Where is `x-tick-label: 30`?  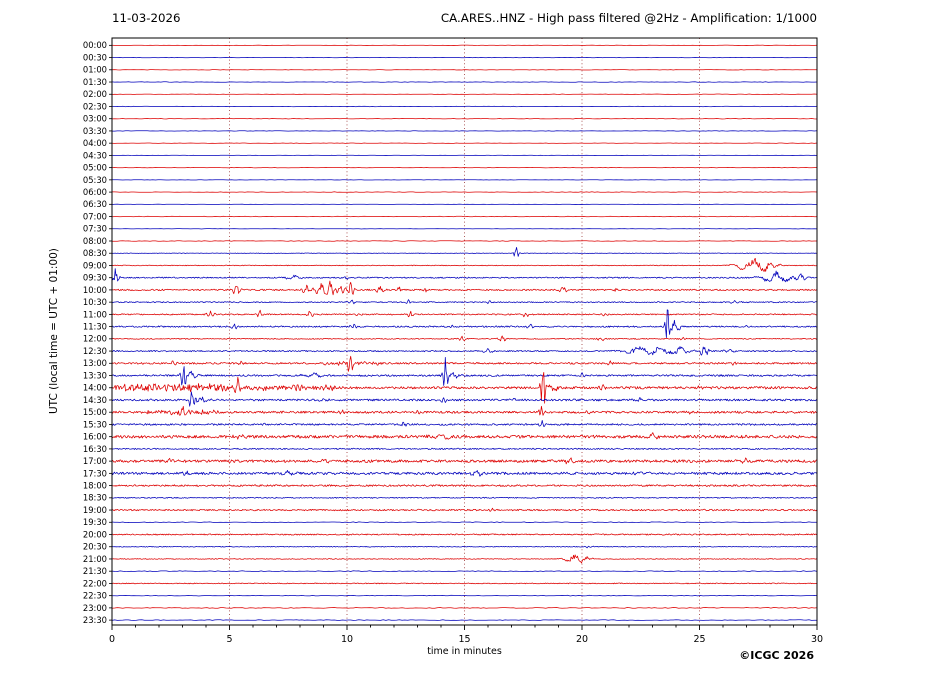
x-tick-label: 30 is located at coordinates (817, 639).